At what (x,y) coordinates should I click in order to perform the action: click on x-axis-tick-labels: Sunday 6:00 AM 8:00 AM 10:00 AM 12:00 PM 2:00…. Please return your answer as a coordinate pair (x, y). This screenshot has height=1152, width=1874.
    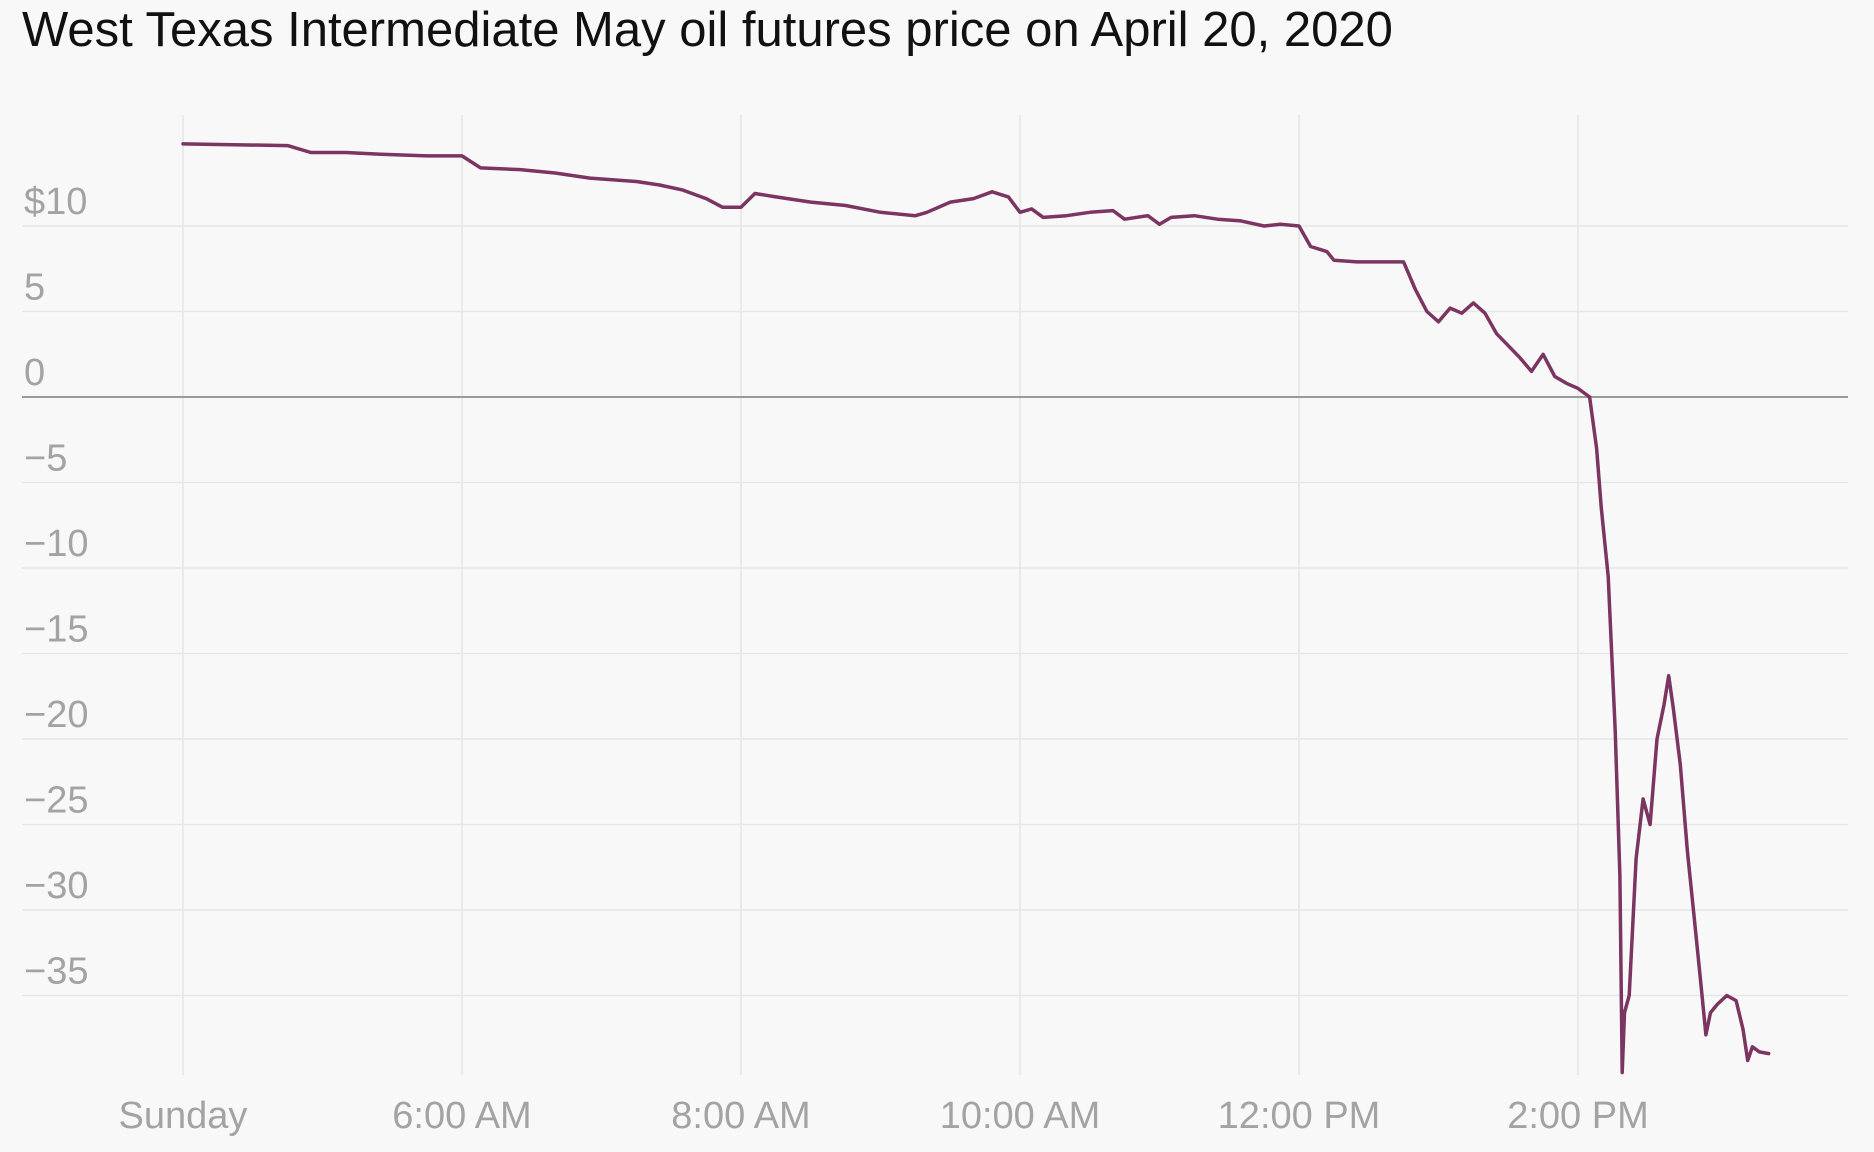
    Looking at the image, I should click on (884, 1116).